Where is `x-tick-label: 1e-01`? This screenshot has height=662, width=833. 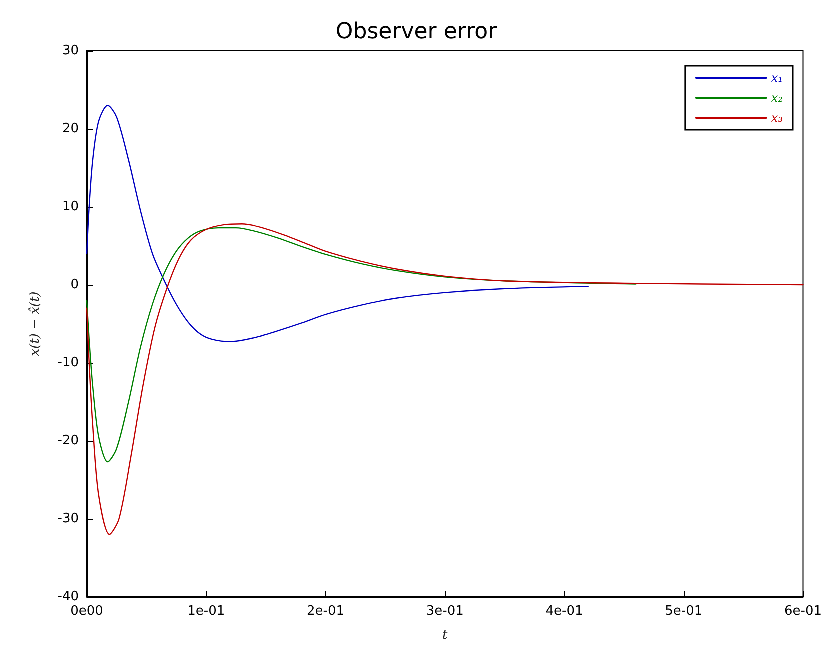
x-tick-label: 1e-01 is located at coordinates (207, 611).